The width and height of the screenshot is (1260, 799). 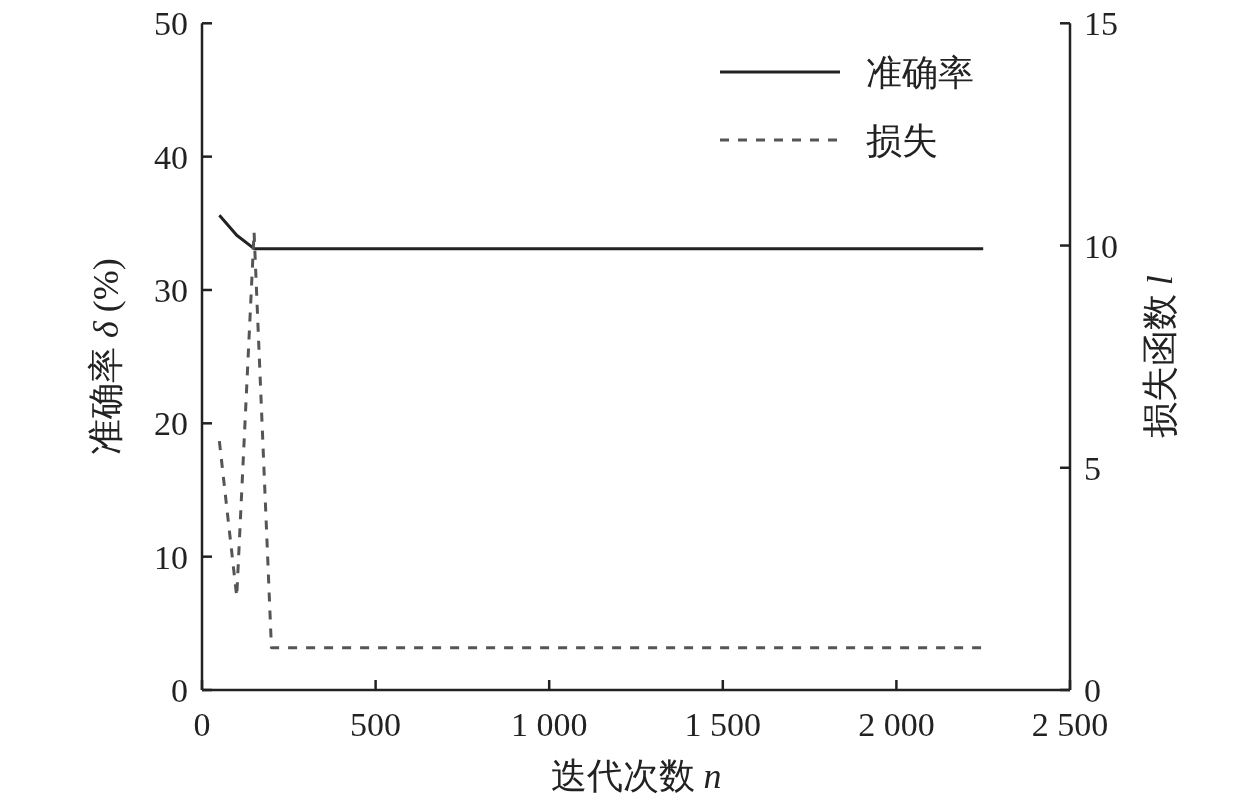 What do you see at coordinates (171, 424) in the screenshot?
I see `y-tick-label: 20` at bounding box center [171, 424].